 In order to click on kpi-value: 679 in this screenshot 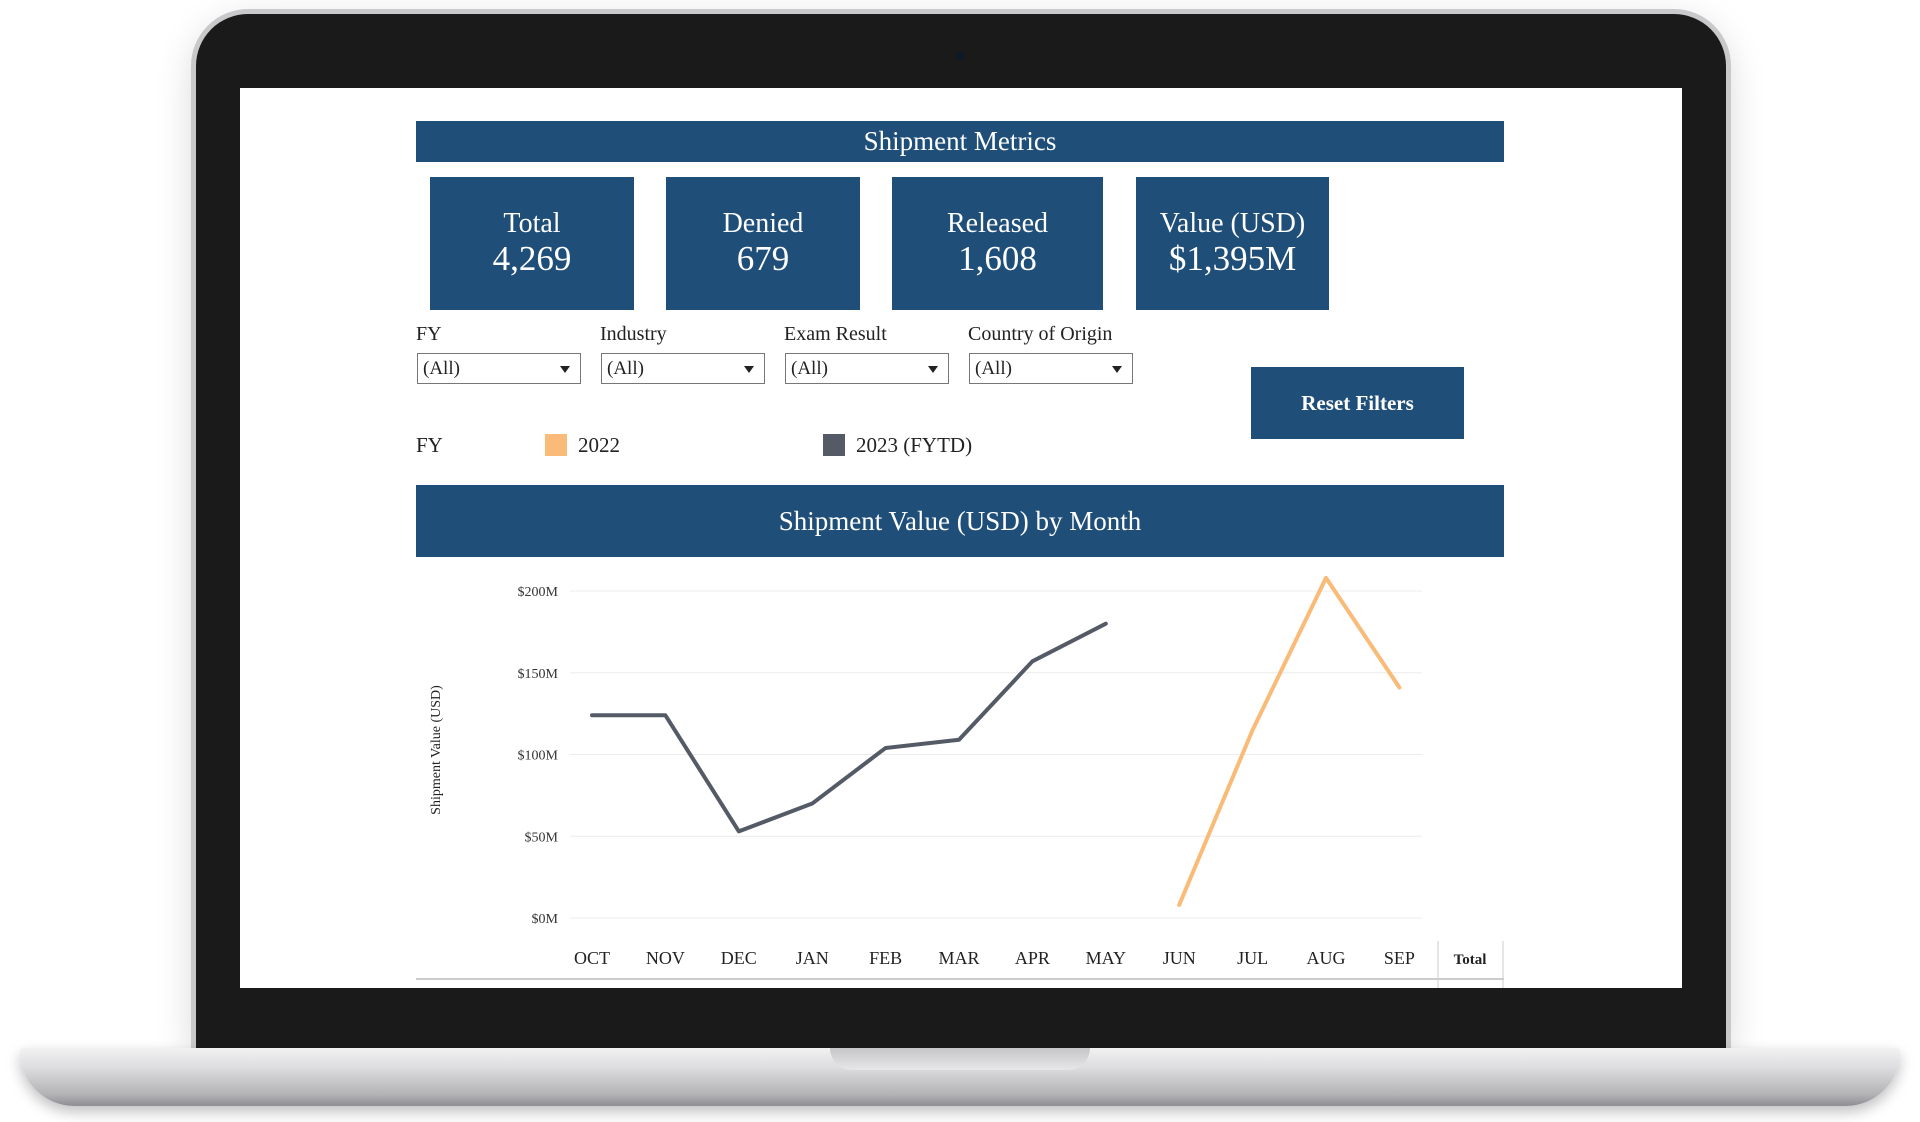, I will do `click(763, 258)`.